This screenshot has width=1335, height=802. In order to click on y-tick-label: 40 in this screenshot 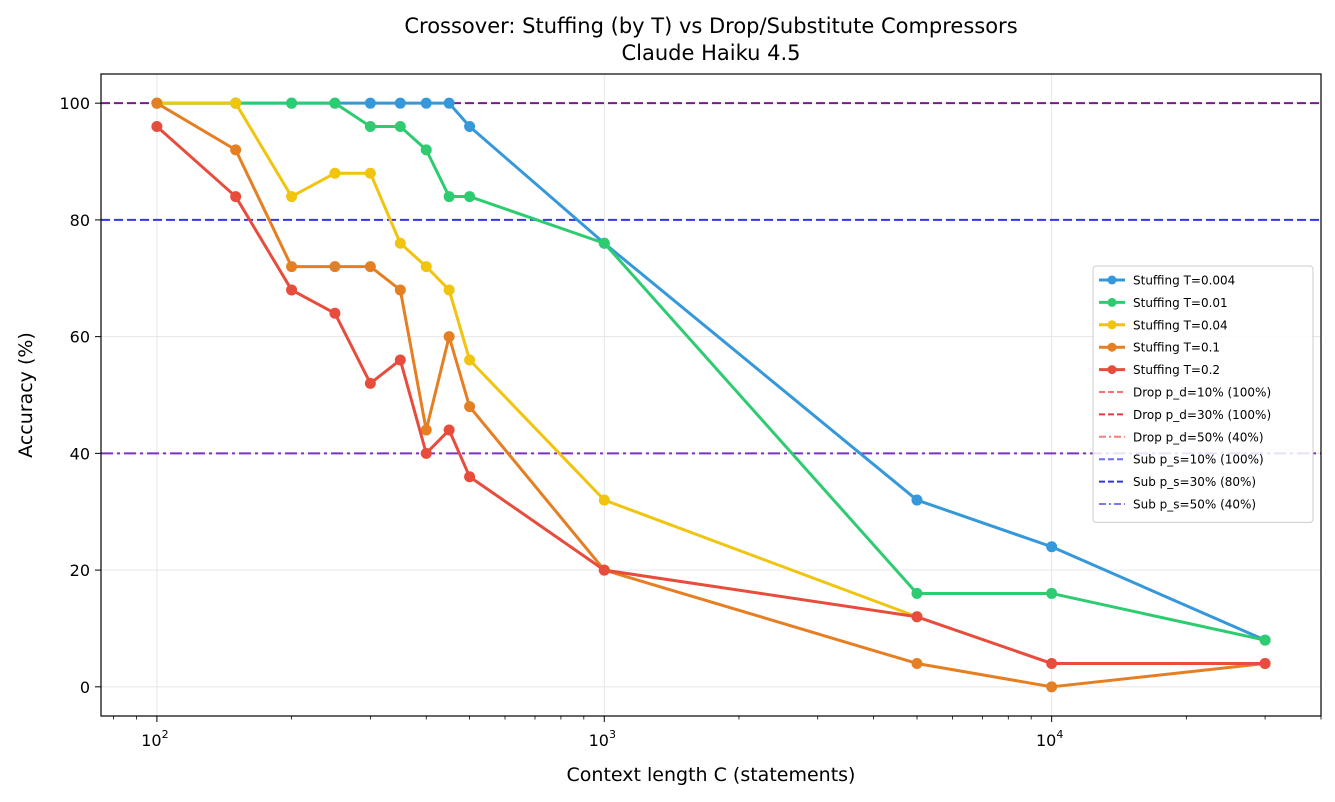, I will do `click(80, 453)`.